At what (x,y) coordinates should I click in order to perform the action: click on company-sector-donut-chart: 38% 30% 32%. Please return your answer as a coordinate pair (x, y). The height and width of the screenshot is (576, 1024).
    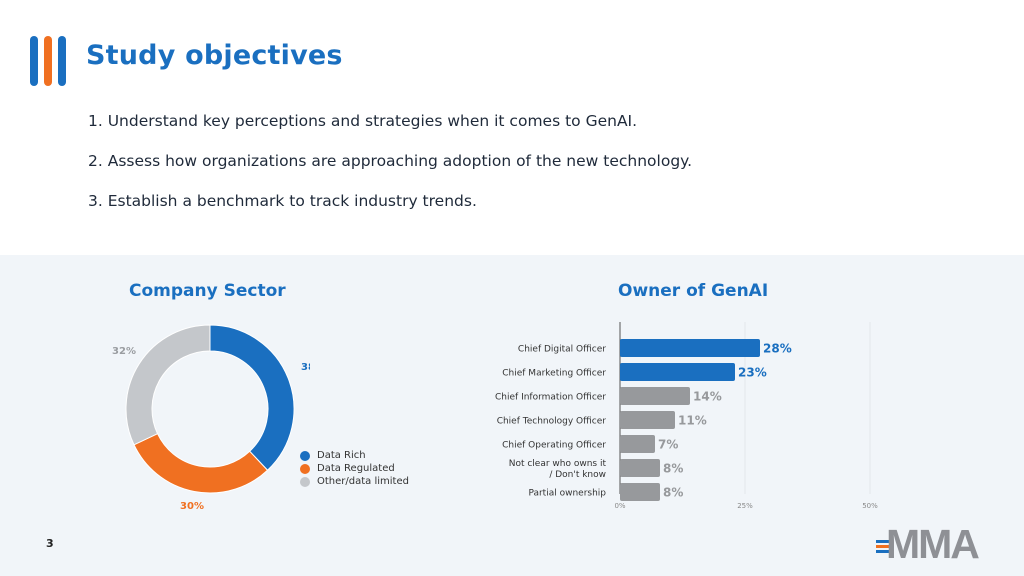
    Looking at the image, I should click on (211, 418).